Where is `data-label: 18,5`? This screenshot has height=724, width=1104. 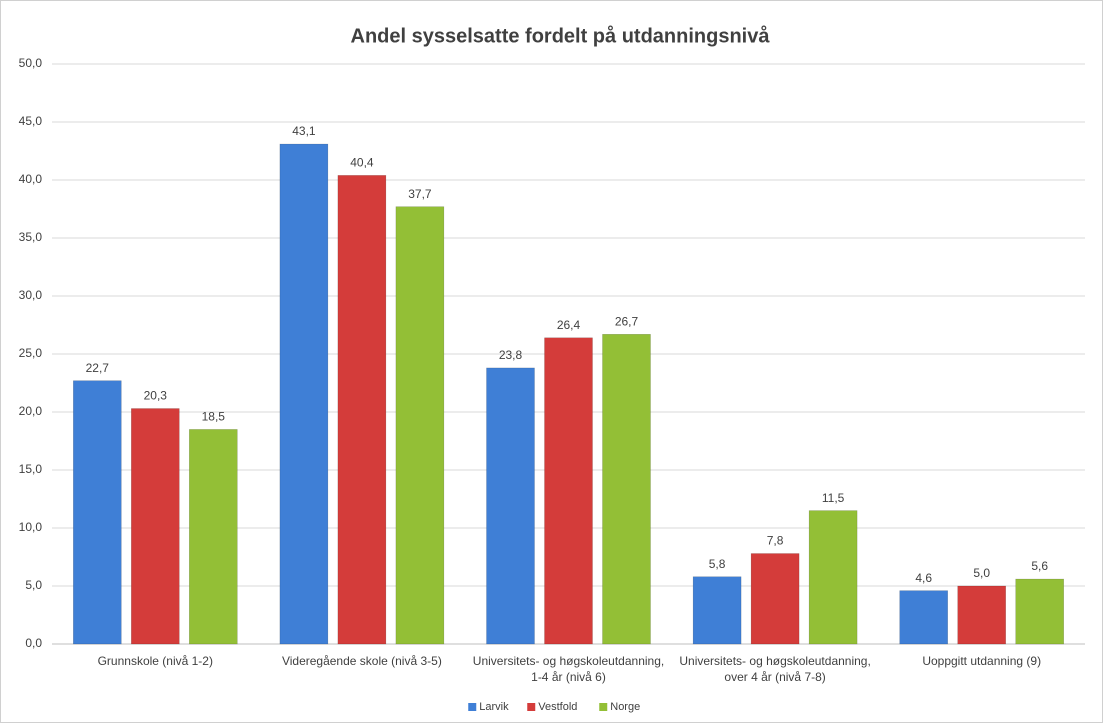 data-label: 18,5 is located at coordinates (214, 417).